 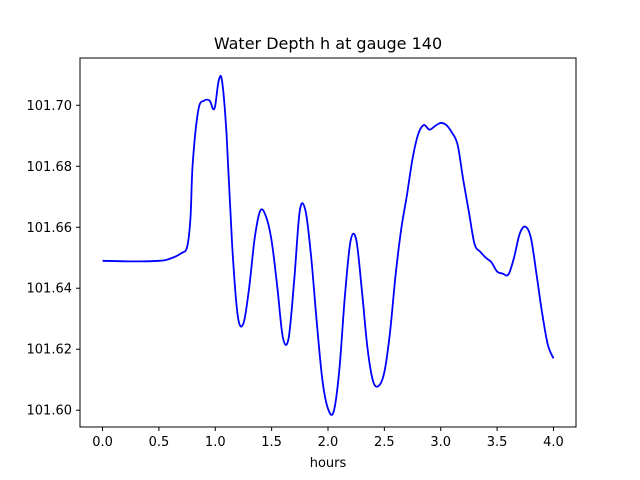 I want to click on x-axis-label: hours, so click(x=328, y=463).